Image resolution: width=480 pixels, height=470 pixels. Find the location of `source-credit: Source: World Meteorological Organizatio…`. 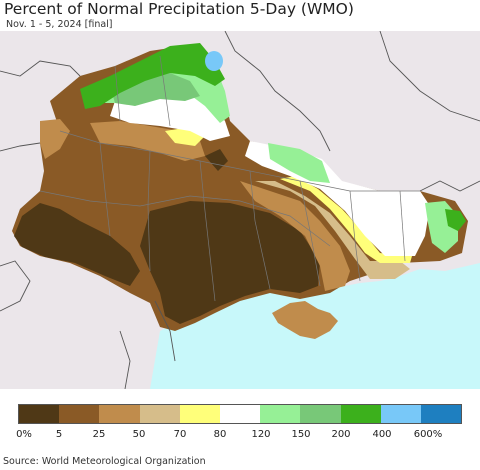

source-credit: Source: World Meteorological Organizatio… is located at coordinates (104, 461).